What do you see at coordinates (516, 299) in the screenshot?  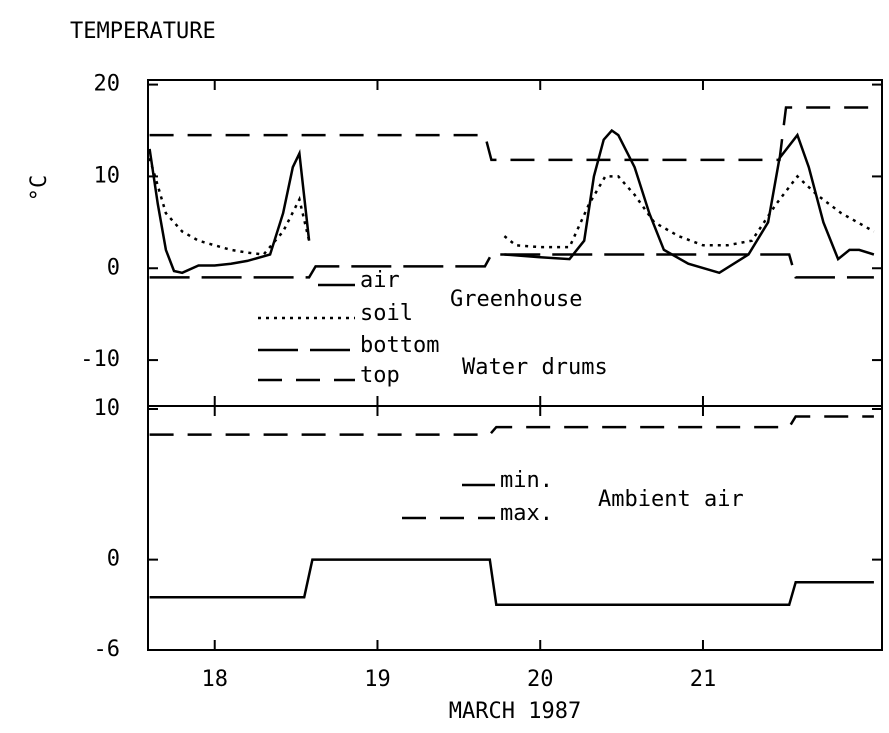 I see `annotation: Greenhouse` at bounding box center [516, 299].